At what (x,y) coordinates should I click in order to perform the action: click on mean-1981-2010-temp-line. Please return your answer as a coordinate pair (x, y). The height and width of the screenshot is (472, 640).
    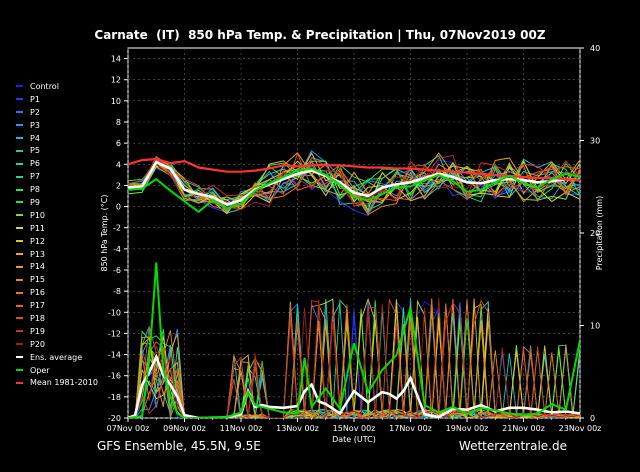
    Looking at the image, I should click on (354, 169).